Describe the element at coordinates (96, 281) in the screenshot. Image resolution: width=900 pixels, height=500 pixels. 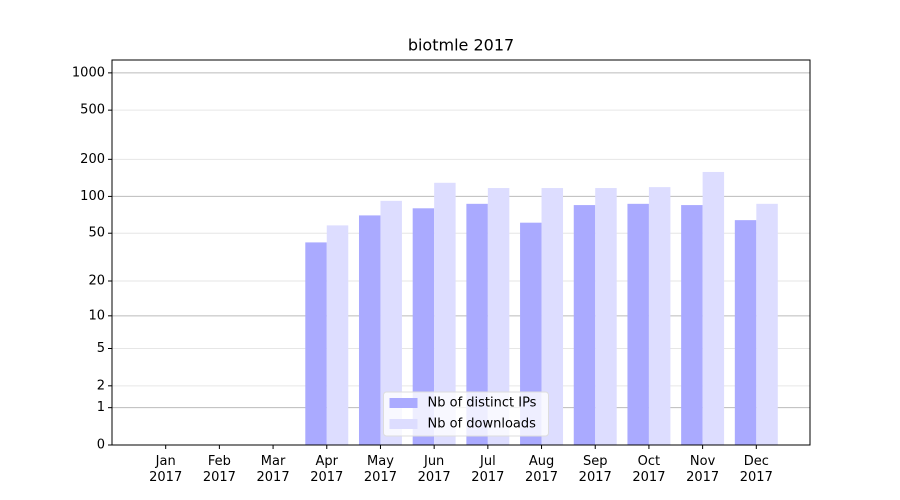
I see `y-tick-label: 20` at that location.